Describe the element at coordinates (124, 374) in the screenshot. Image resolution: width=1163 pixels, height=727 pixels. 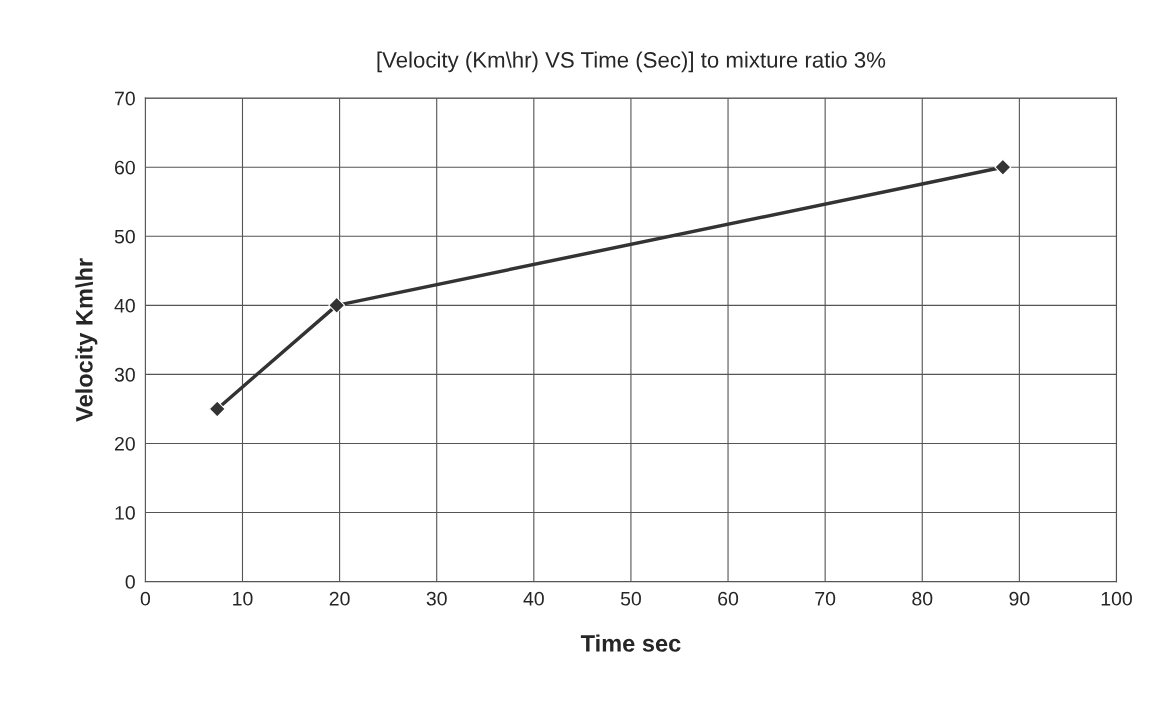
I see `y-tick-label: 30` at that location.